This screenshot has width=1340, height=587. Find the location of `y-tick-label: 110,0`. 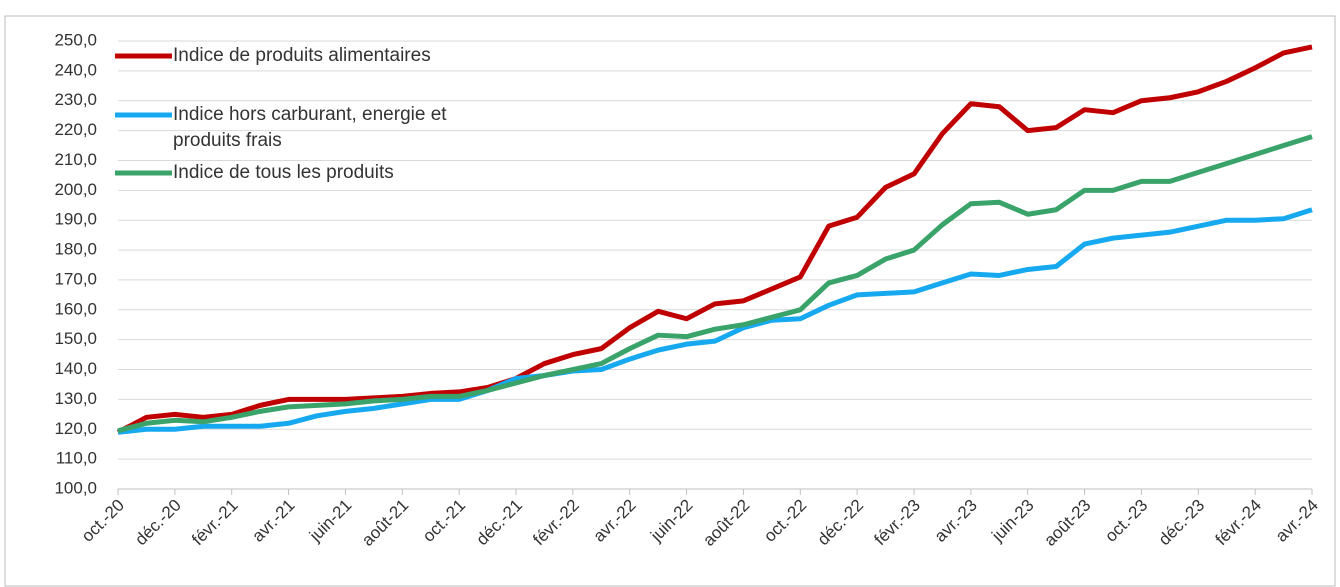

y-tick-label: 110,0 is located at coordinates (76, 458).